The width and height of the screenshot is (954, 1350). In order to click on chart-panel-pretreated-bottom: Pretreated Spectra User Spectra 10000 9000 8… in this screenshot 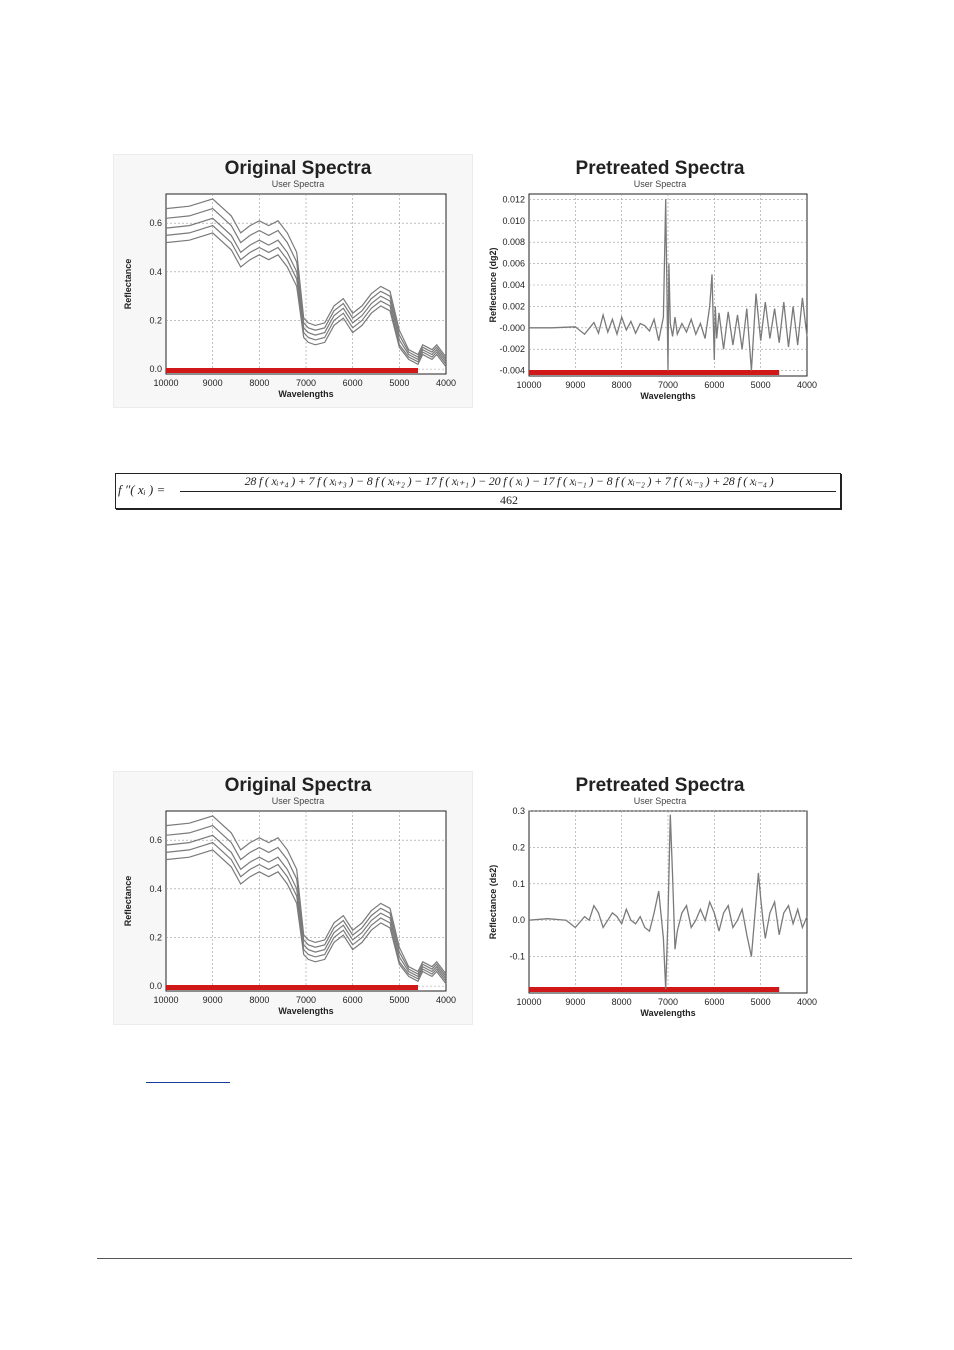, I will do `click(658, 898)`.